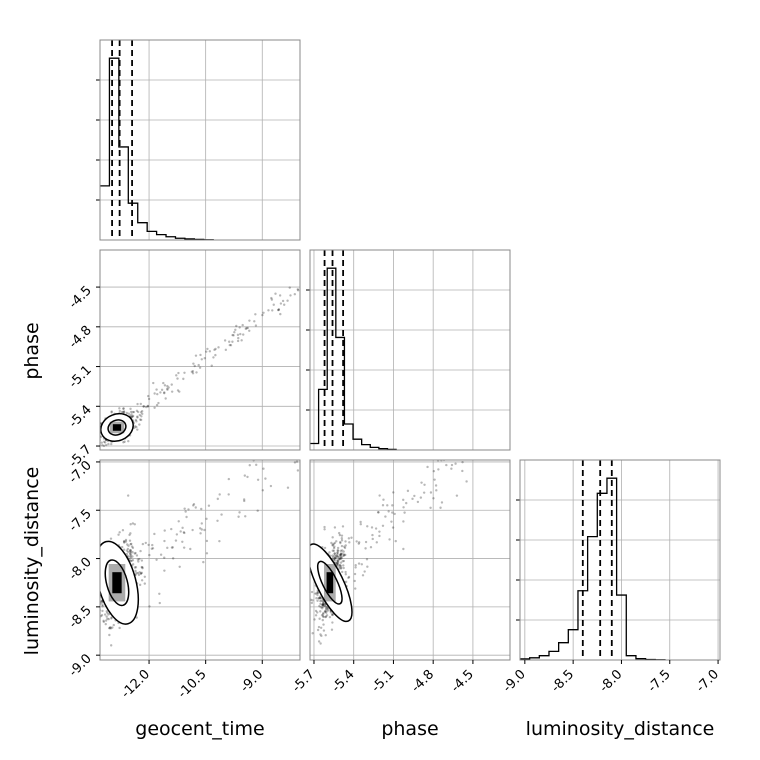 The width and height of the screenshot is (760, 760). Describe the element at coordinates (593, 569) in the screenshot. I see `histogram-step-luminosity_distance` at that location.